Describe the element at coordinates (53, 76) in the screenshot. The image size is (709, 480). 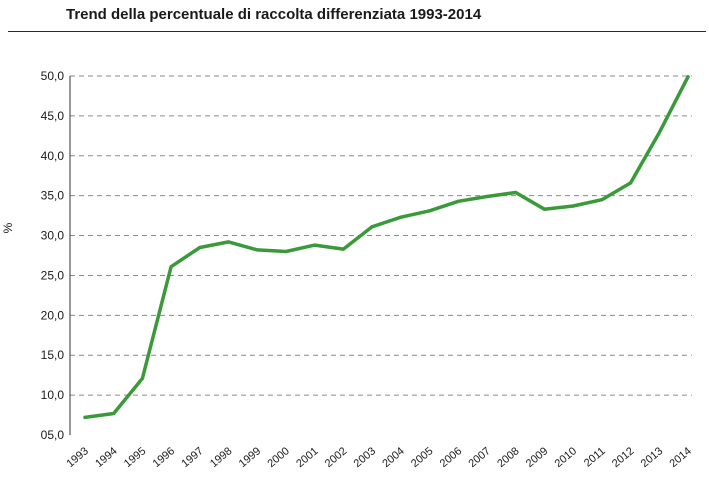
I see `y-tick-label: 50,0` at that location.